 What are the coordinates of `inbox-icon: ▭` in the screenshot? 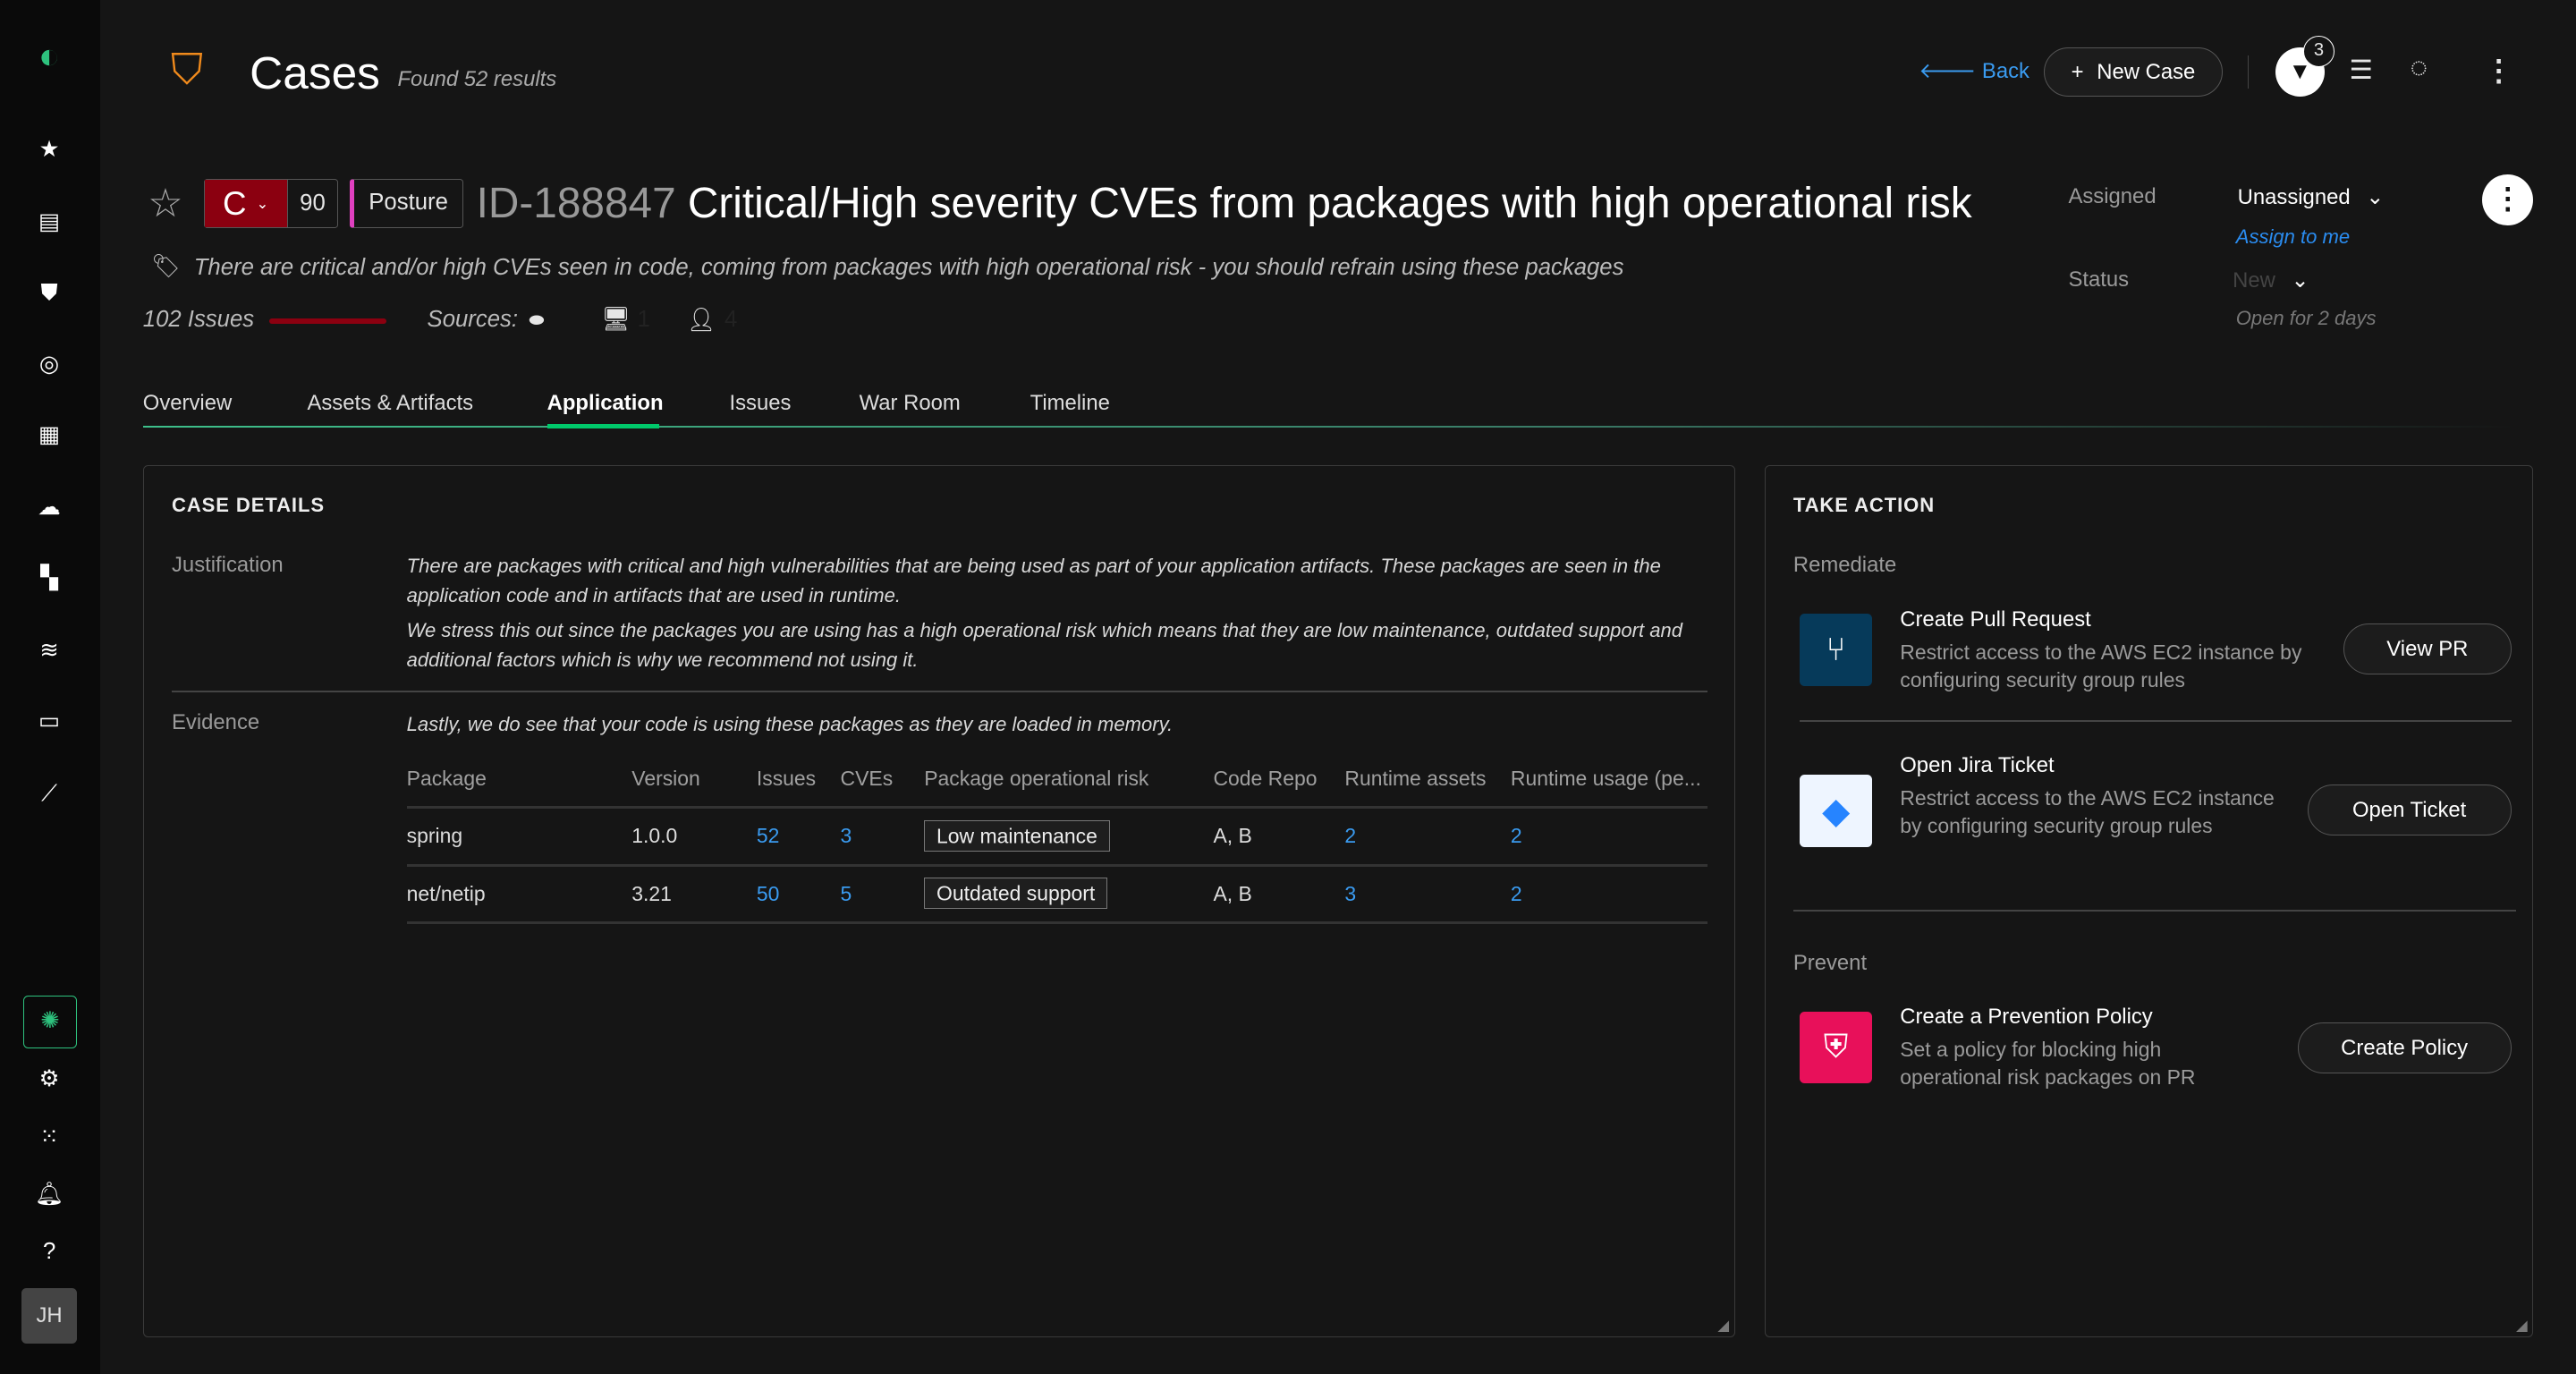 It's located at (49, 721).